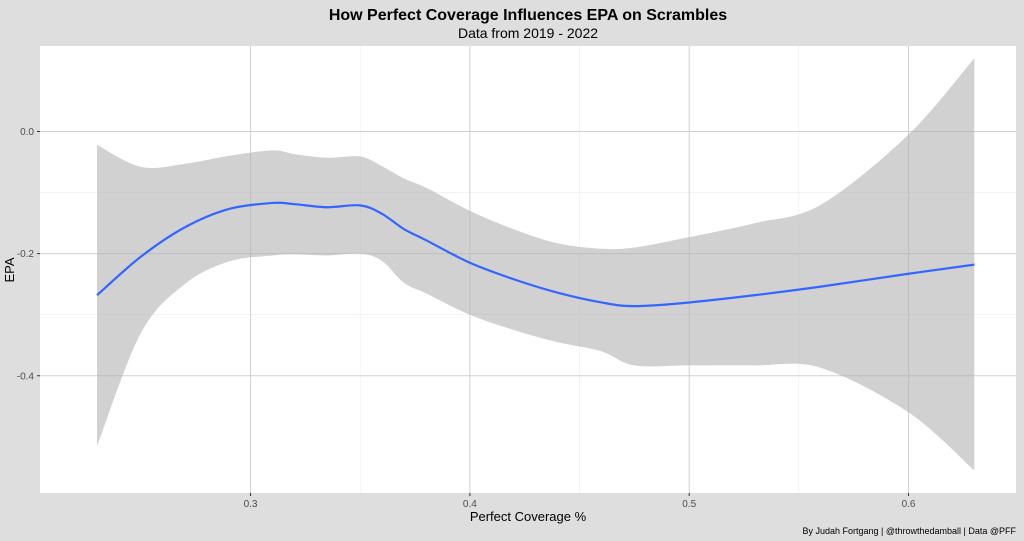  Describe the element at coordinates (909, 504) in the screenshot. I see `x-tick-label: 0.6` at that location.